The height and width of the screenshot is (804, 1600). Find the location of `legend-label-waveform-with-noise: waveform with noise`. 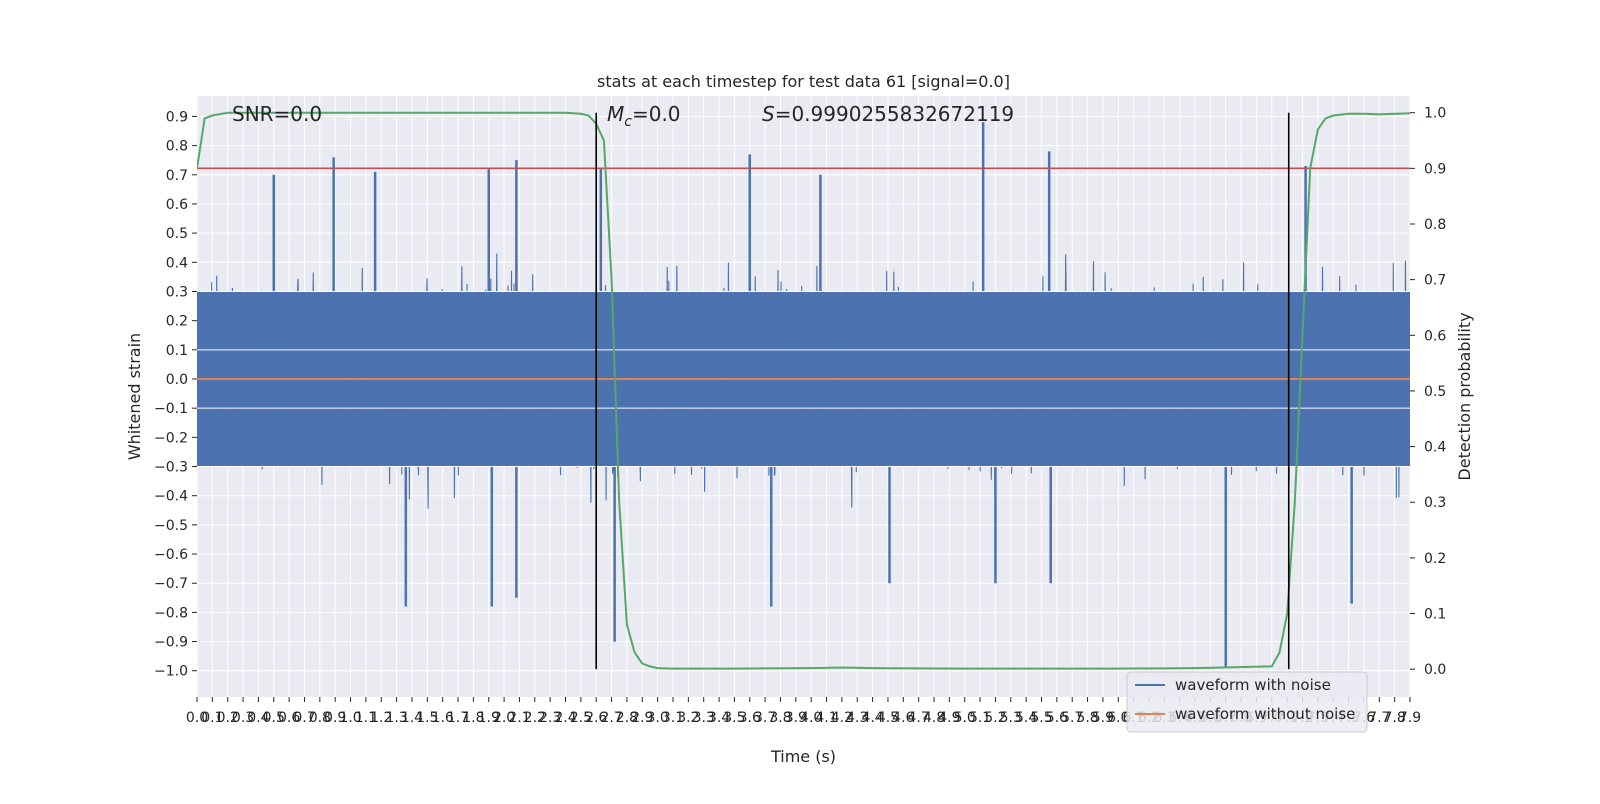

legend-label-waveform-with-noise: waveform with noise is located at coordinates (1253, 685).